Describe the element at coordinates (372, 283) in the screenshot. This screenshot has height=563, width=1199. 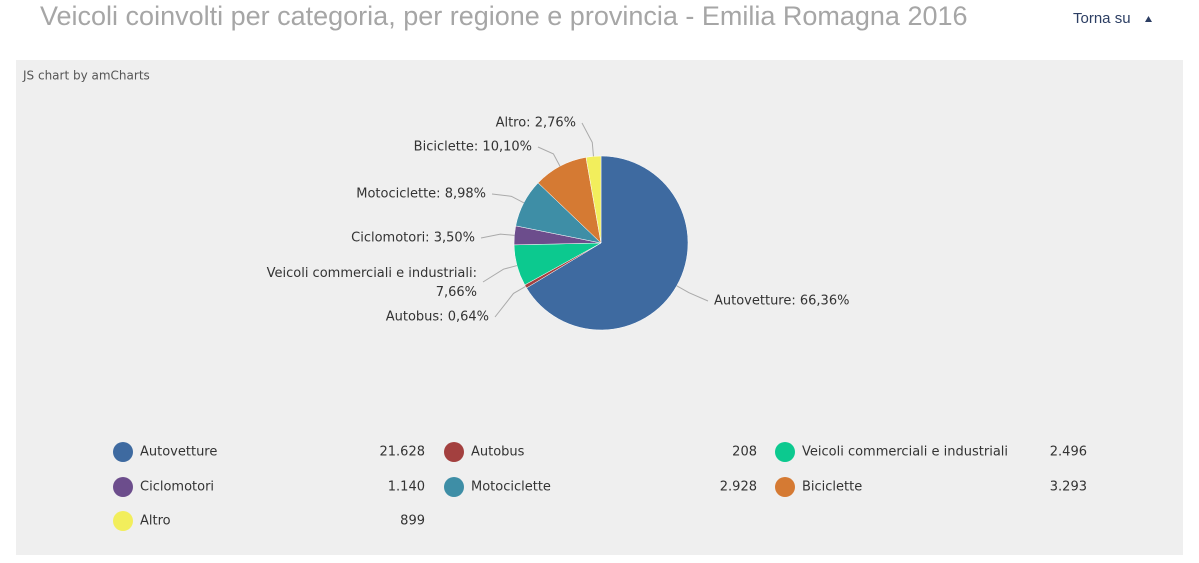
I see `slice-label: Veicoli commerciali e industriali: 7,66%` at that location.